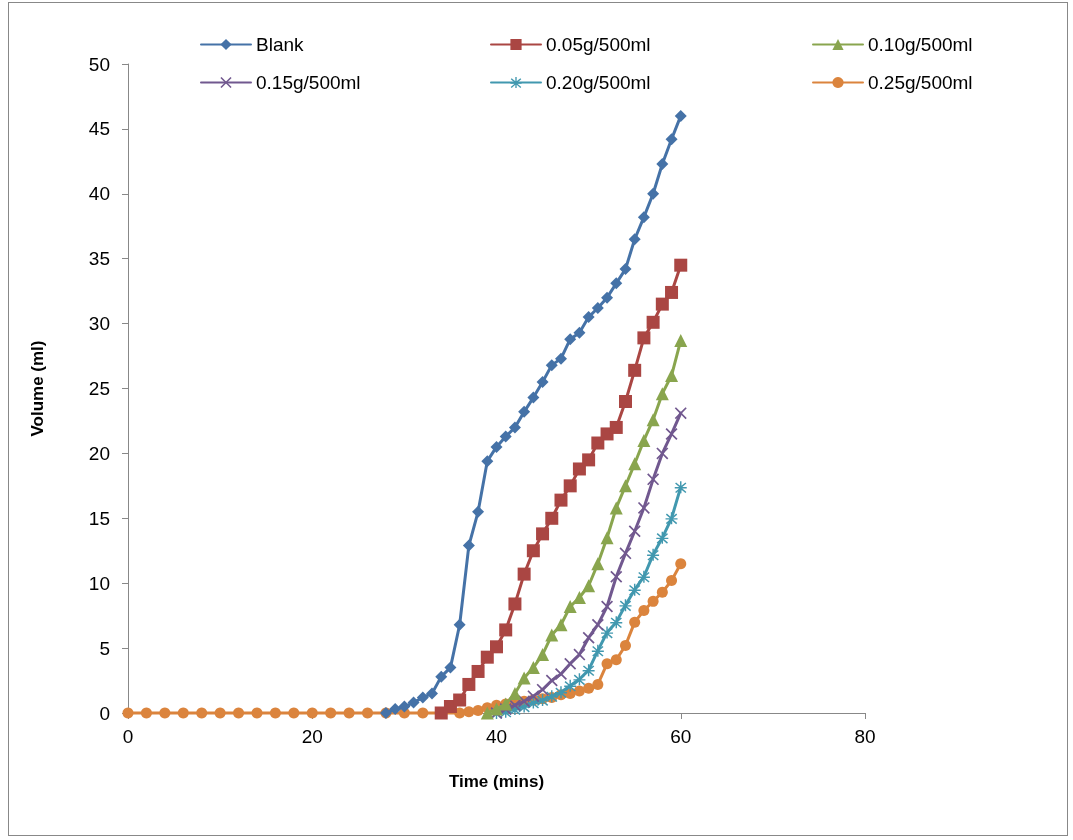  What do you see at coordinates (496, 736) in the screenshot?
I see `x-tick-label: 40` at bounding box center [496, 736].